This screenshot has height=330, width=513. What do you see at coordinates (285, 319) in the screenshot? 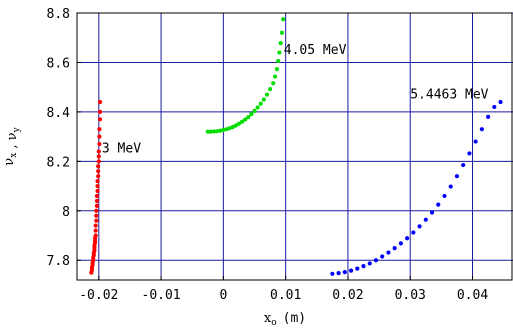
I see `x-axis-label: xo (m)` at bounding box center [285, 319].